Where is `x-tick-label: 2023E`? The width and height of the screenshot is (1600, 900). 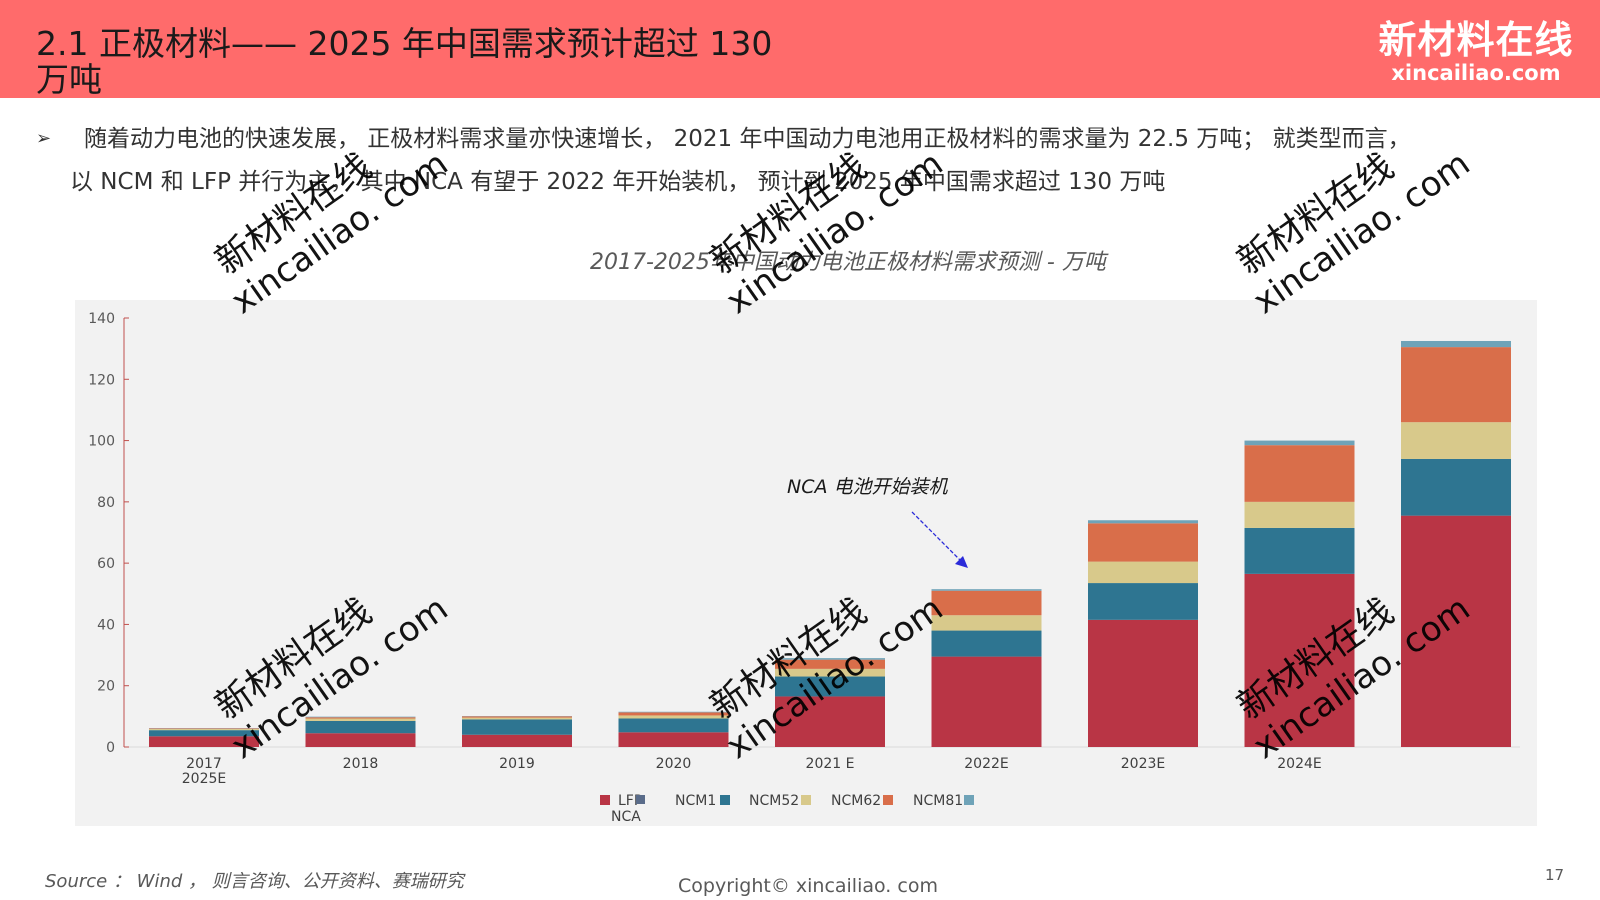
x-tick-label: 2023E is located at coordinates (1143, 764).